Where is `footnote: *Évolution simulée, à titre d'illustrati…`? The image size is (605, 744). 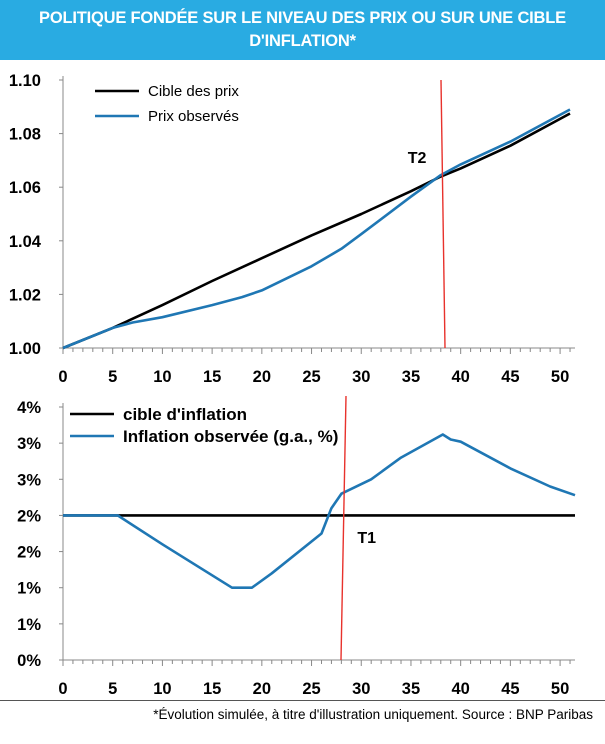
footnote: *Évolution simulée, à titre d'illustrati… is located at coordinates (302, 711).